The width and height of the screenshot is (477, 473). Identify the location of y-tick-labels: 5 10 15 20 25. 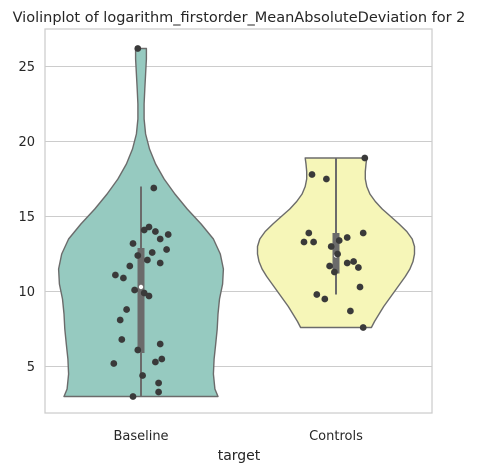
(26, 217).